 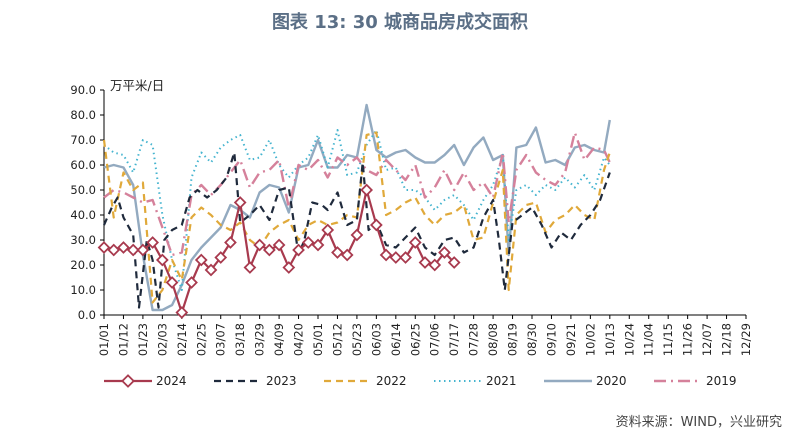 I want to click on x-tick-label: 09/21, so click(x=571, y=339).